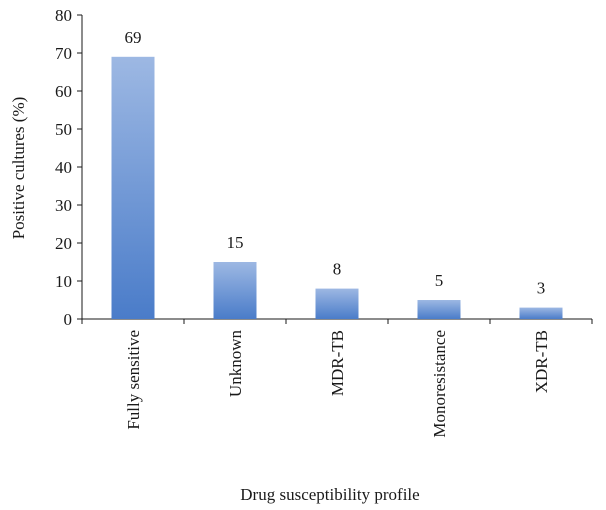 This screenshot has height=510, width=606. Describe the element at coordinates (235, 364) in the screenshot. I see `x-tick-label: Unknown` at that location.